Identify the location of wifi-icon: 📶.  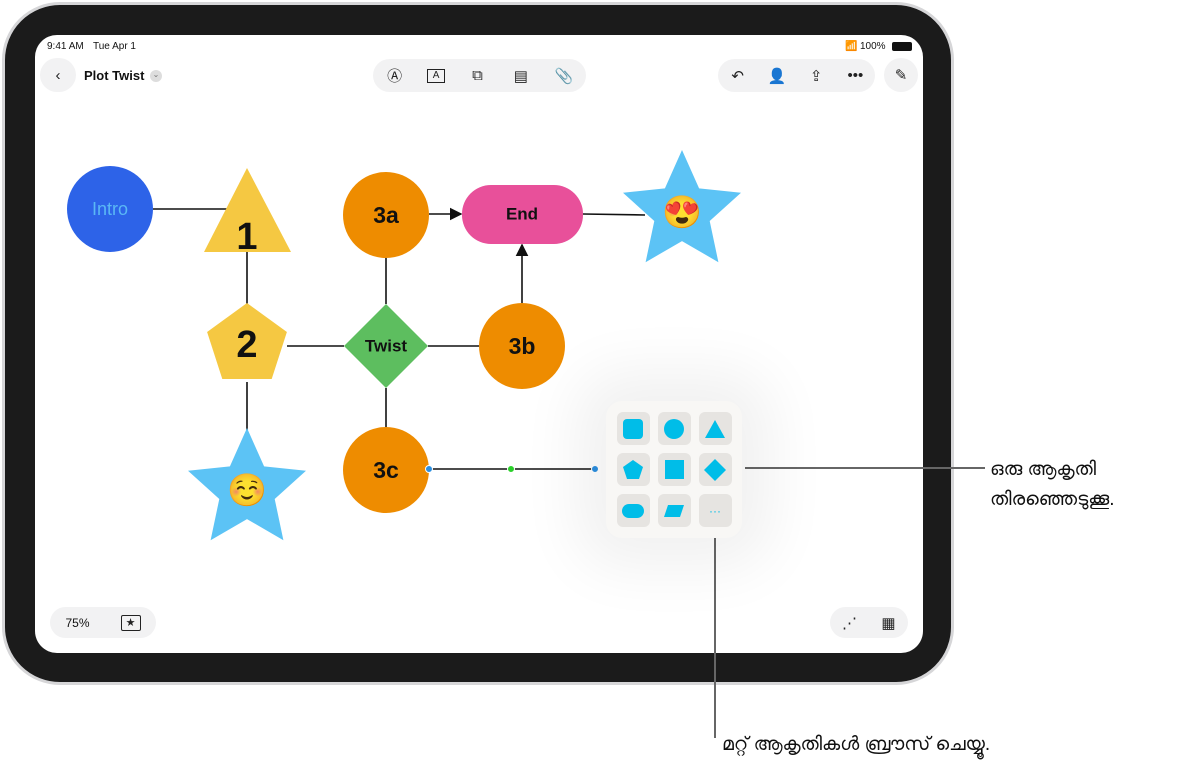
(851, 46).